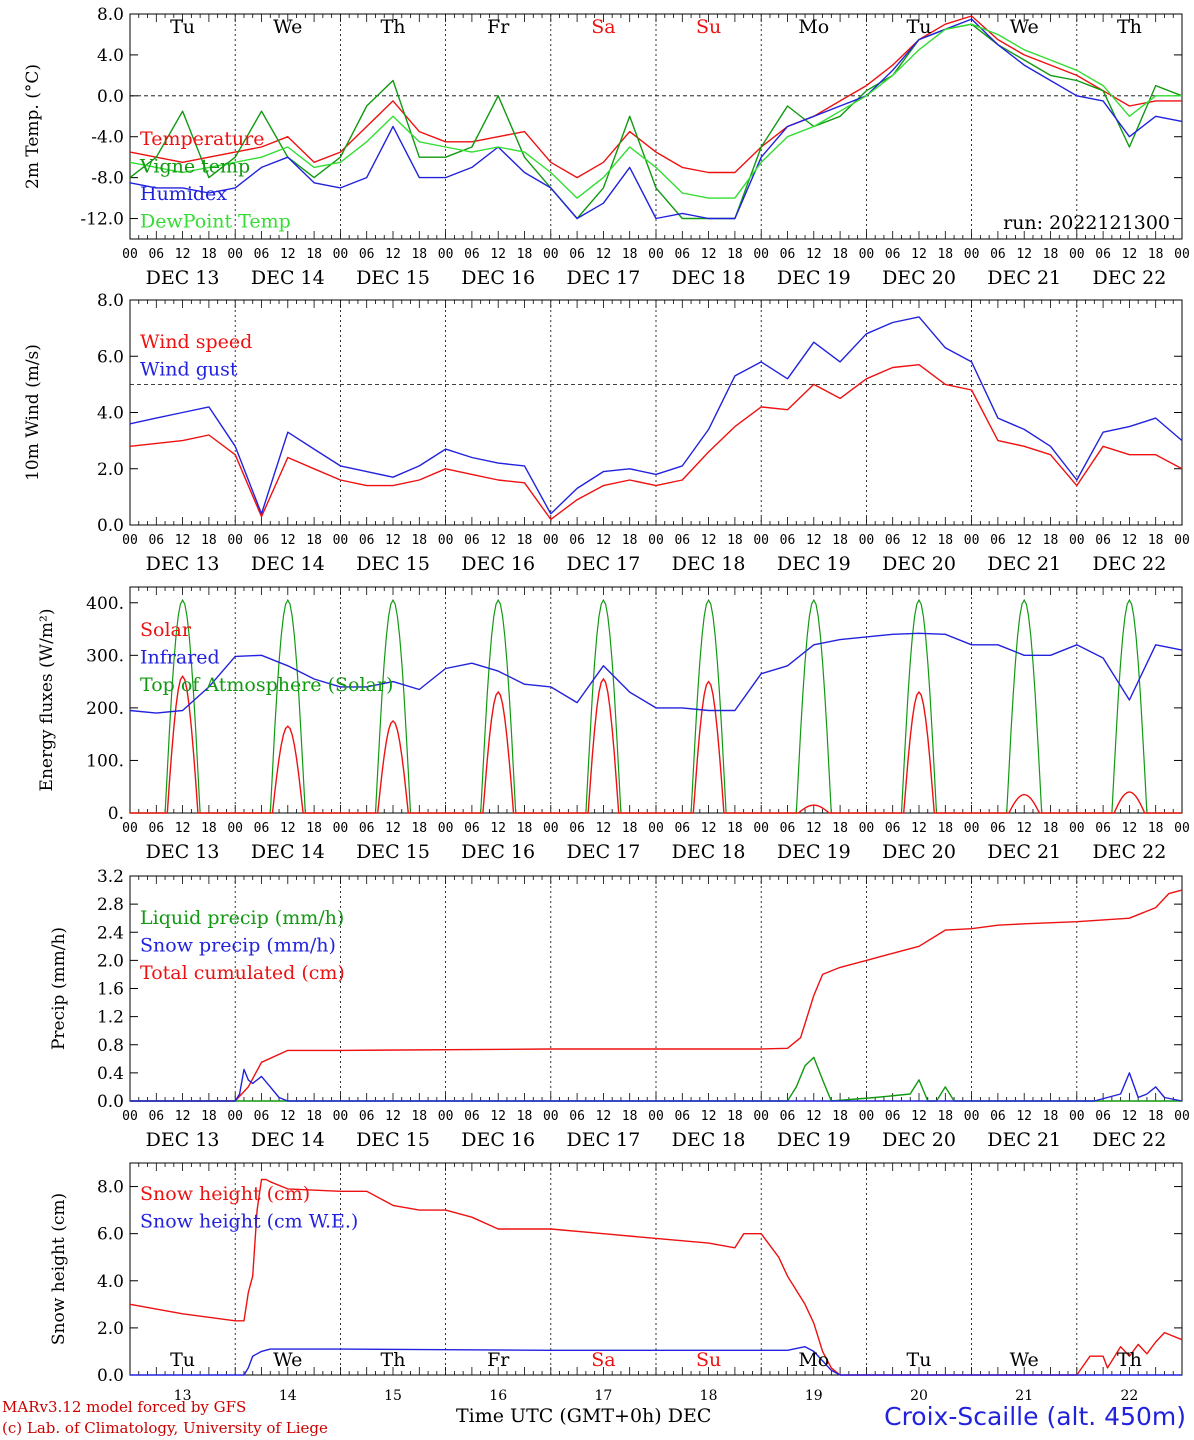  Describe the element at coordinates (33, 126) in the screenshot. I see `y-axis-label: 2m Temp. (°C)` at that location.